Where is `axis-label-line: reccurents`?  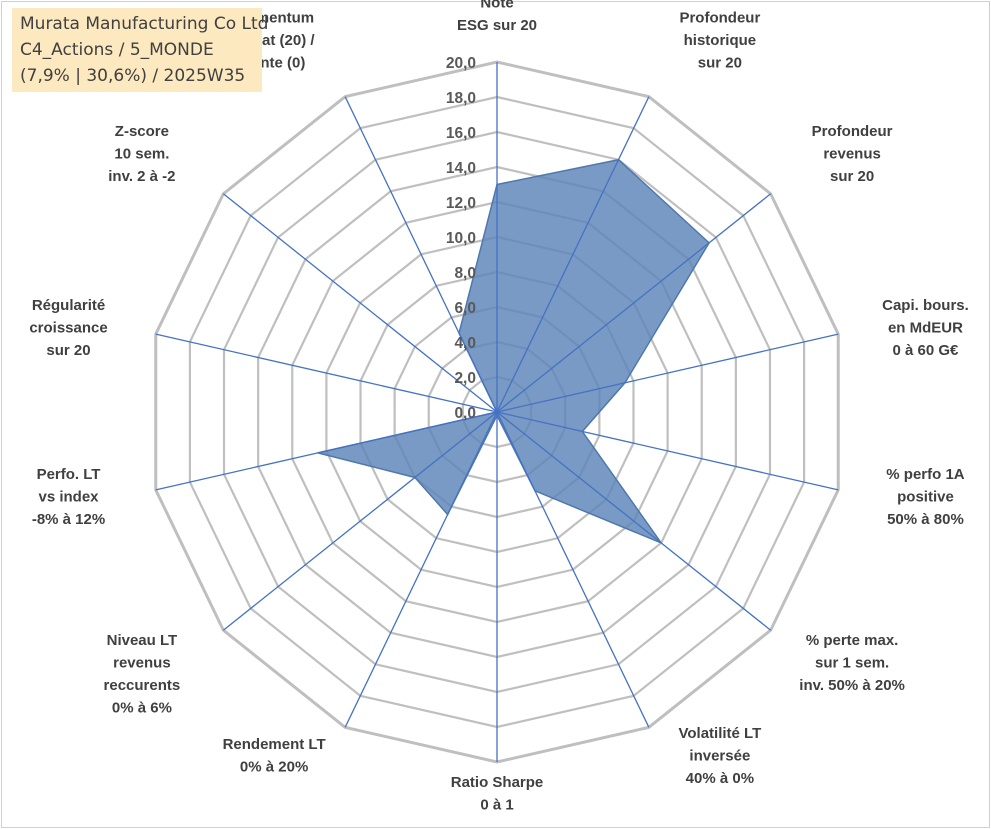 axis-label-line: reccurents is located at coordinates (142, 685).